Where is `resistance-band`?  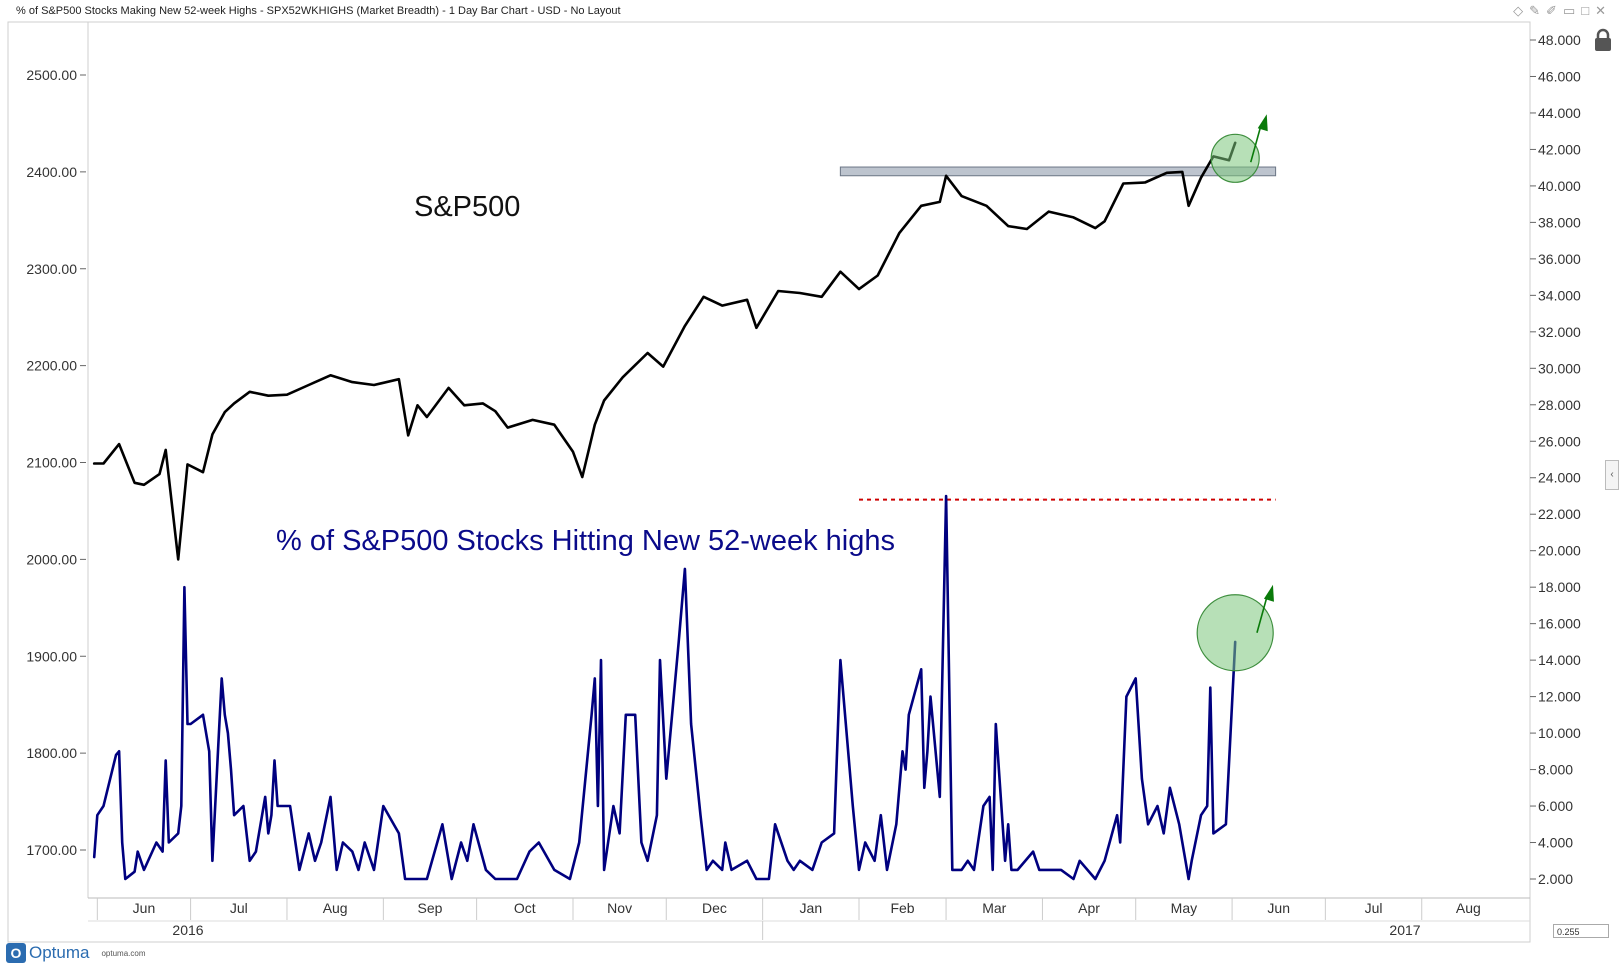
resistance-band is located at coordinates (1058, 171).